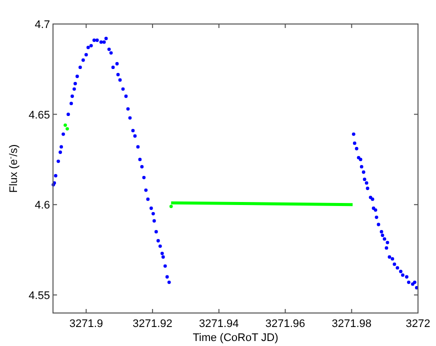  What do you see at coordinates (86, 324) in the screenshot?
I see `x-tick-label: 3271.9` at bounding box center [86, 324].